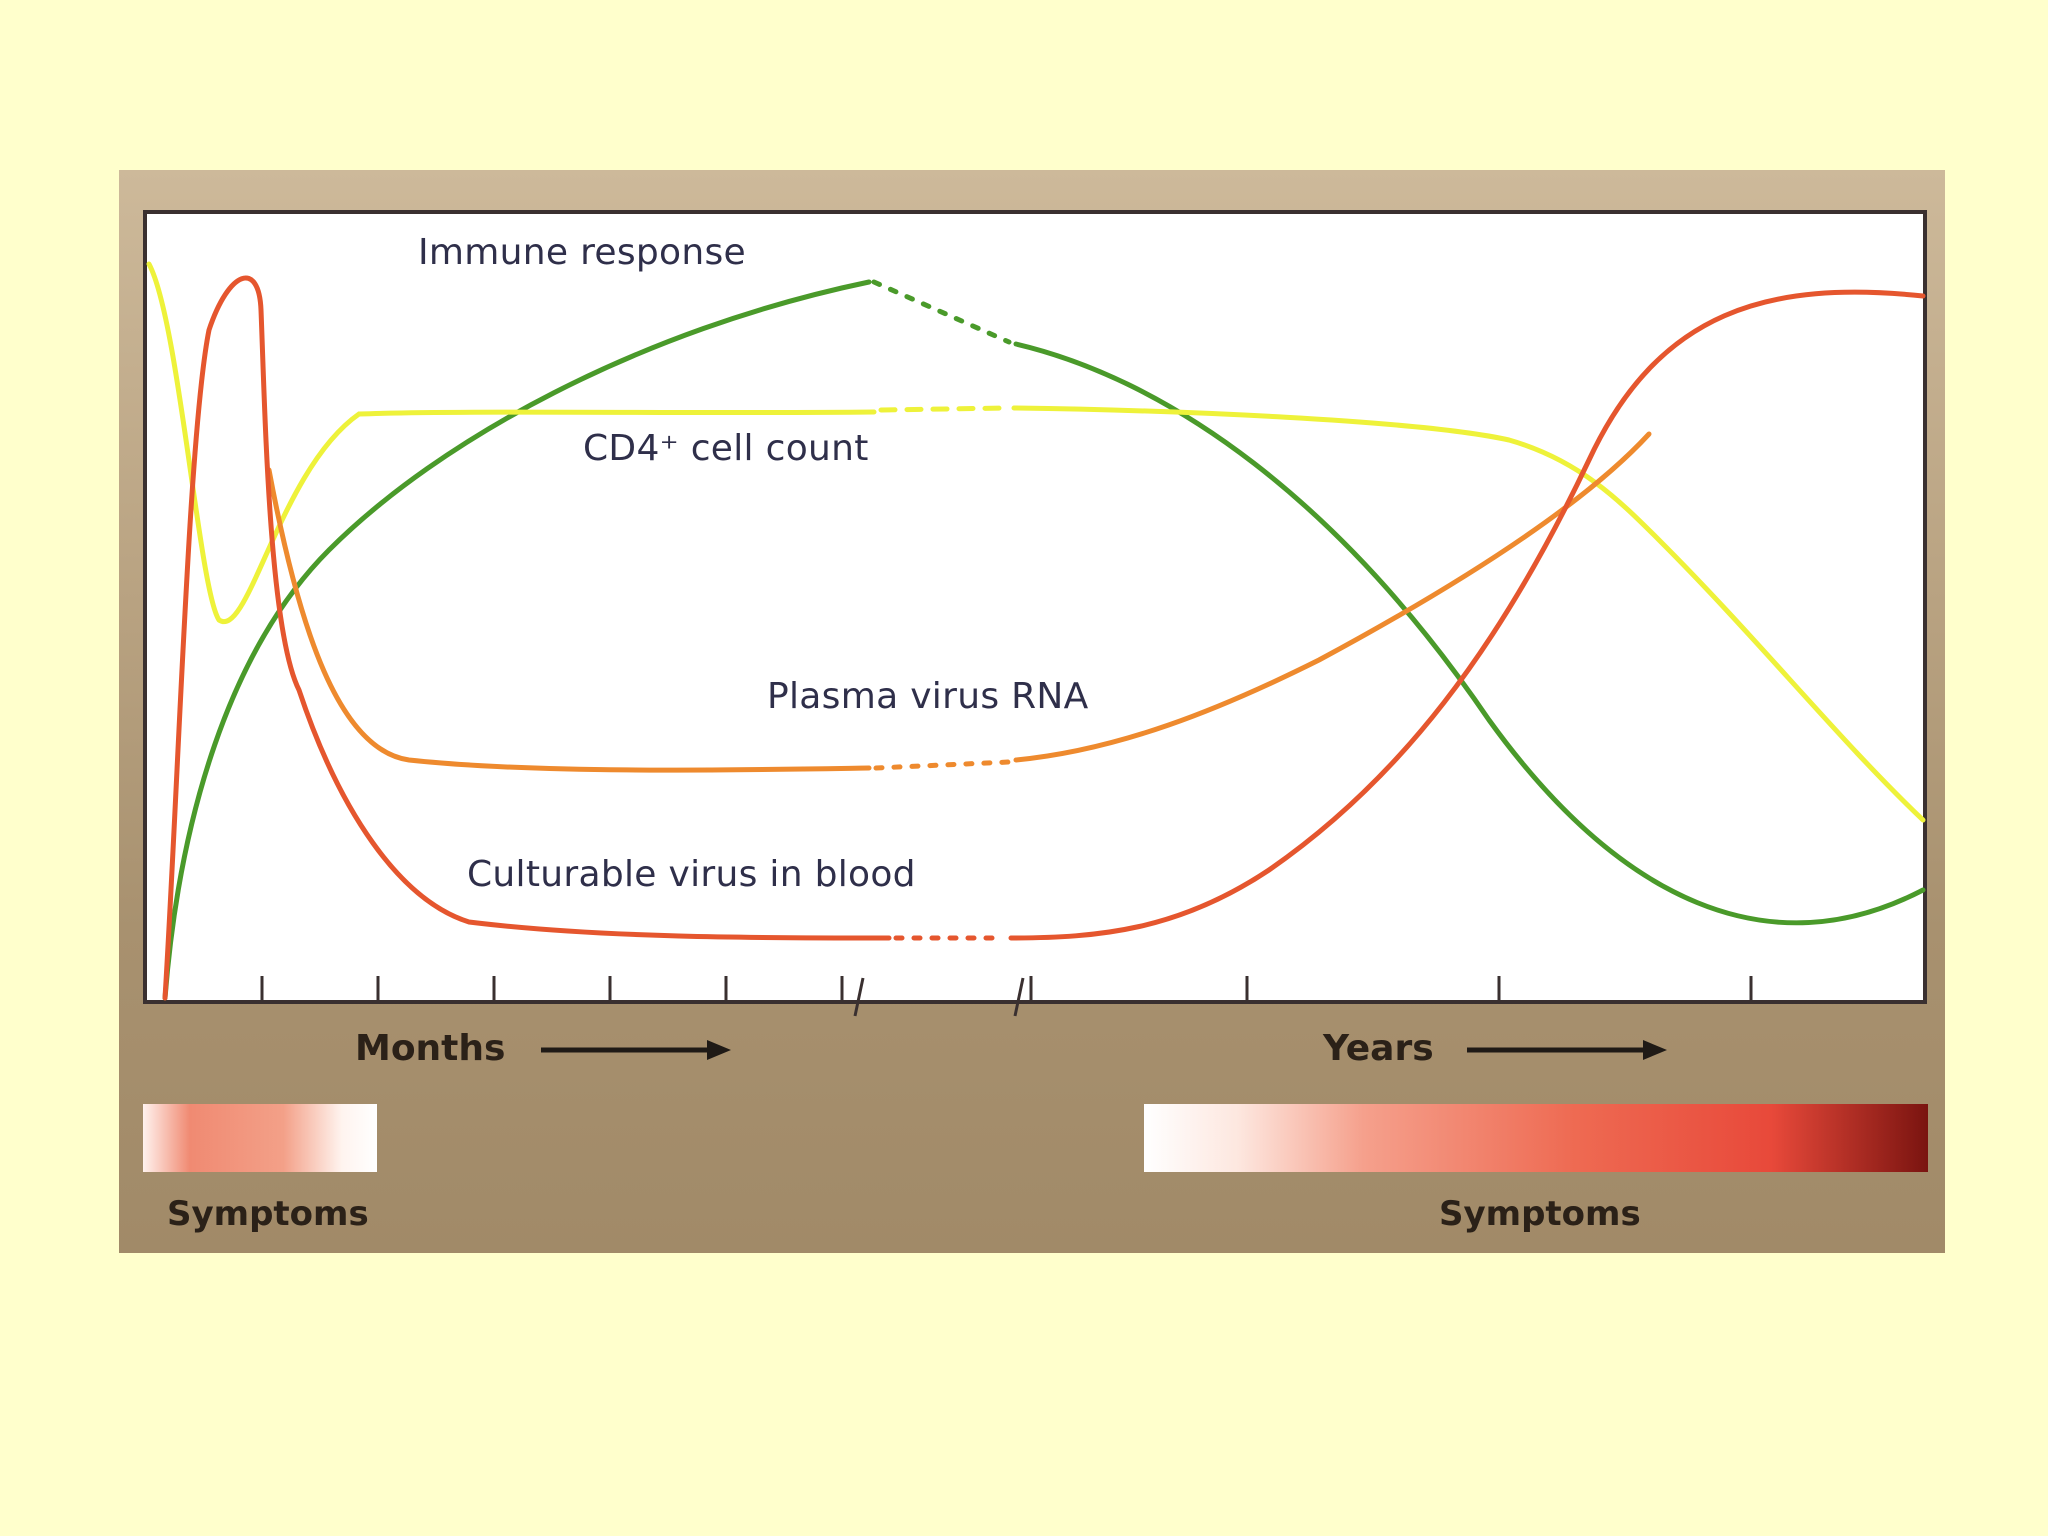 The height and width of the screenshot is (1536, 2048). What do you see at coordinates (268, 1214) in the screenshot?
I see `symptom-label-early: Symptoms` at bounding box center [268, 1214].